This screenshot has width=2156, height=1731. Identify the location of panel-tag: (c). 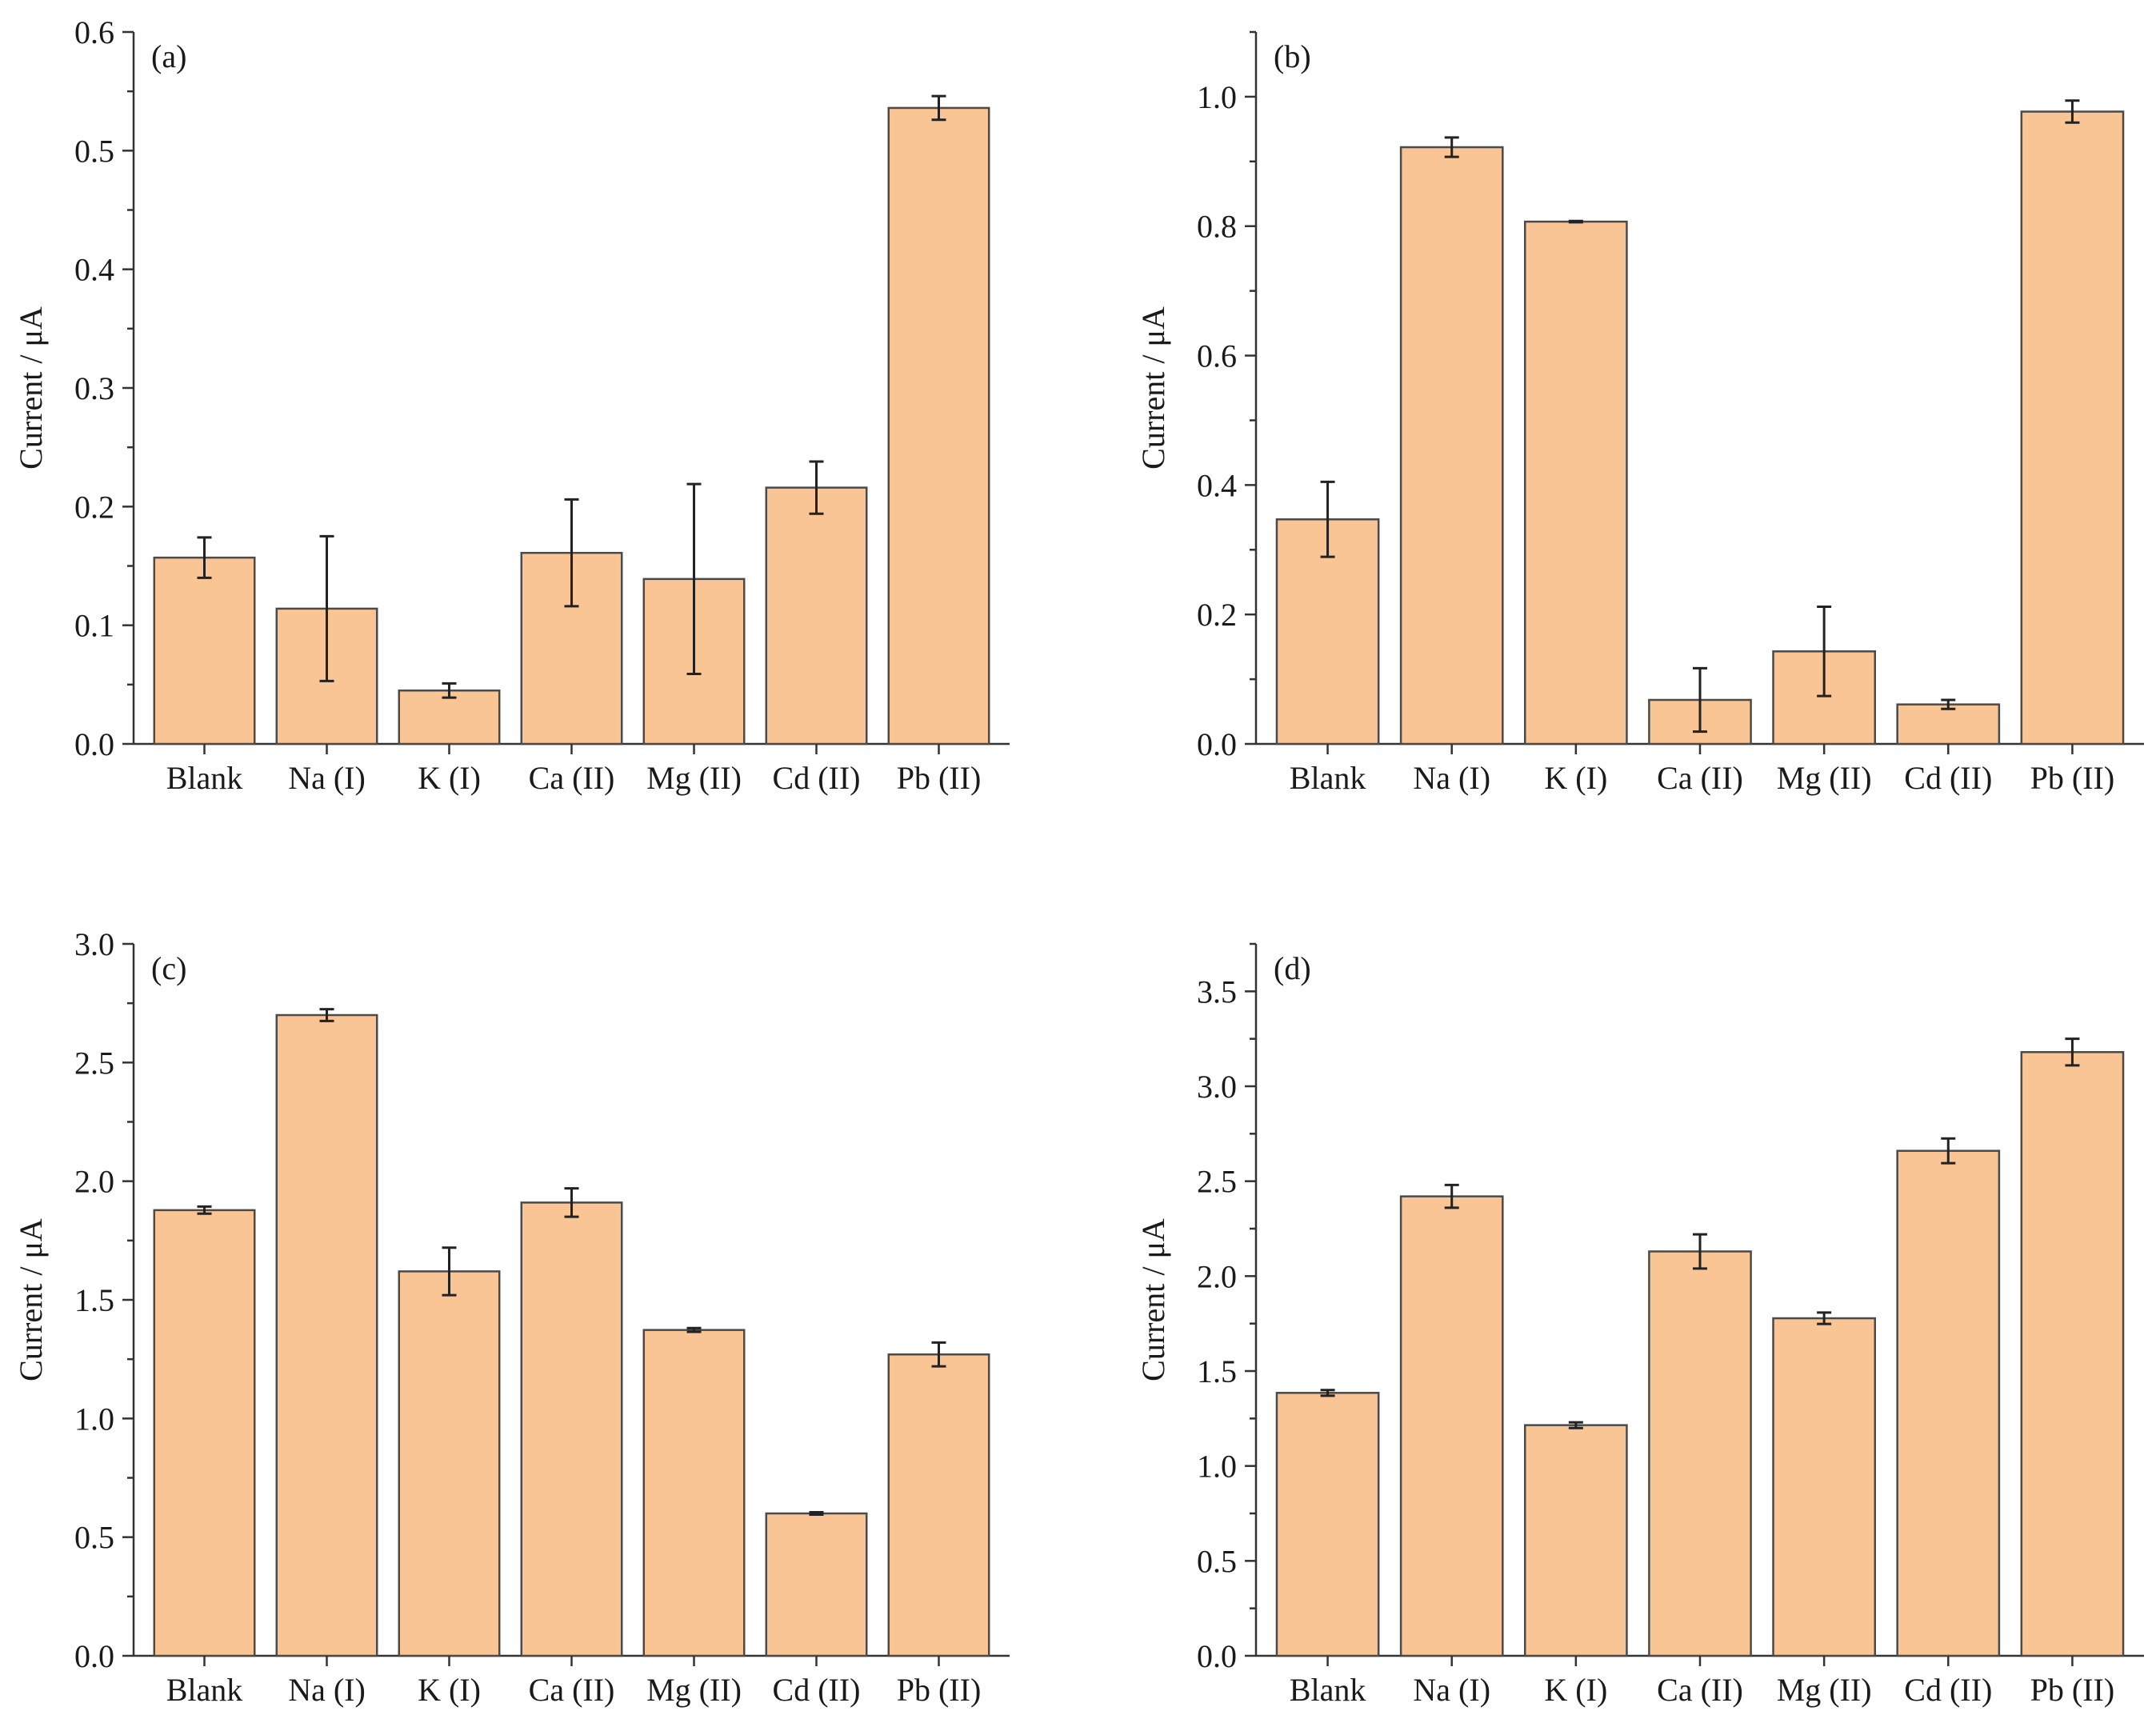
(168, 968).